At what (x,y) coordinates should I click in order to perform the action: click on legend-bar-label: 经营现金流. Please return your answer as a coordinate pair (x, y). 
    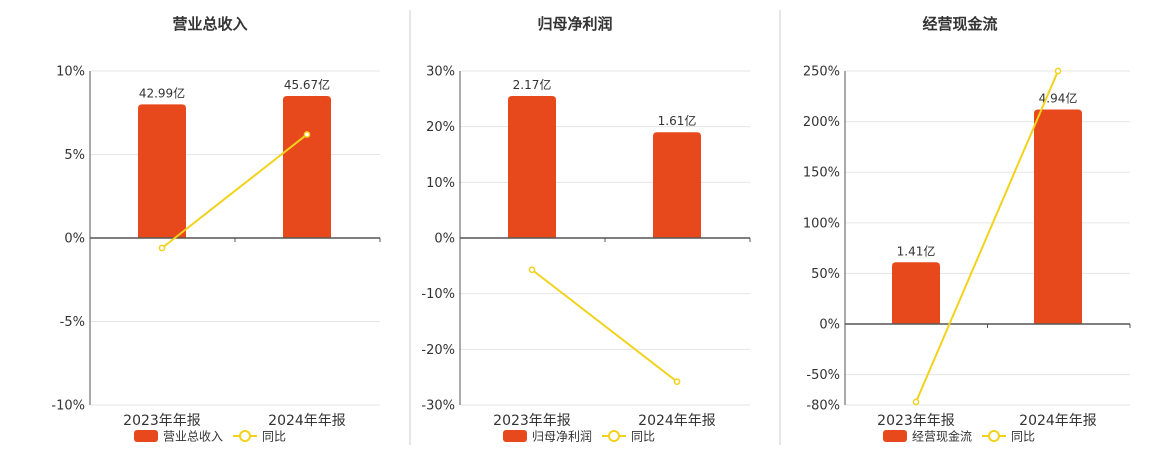
    Looking at the image, I should click on (942, 436).